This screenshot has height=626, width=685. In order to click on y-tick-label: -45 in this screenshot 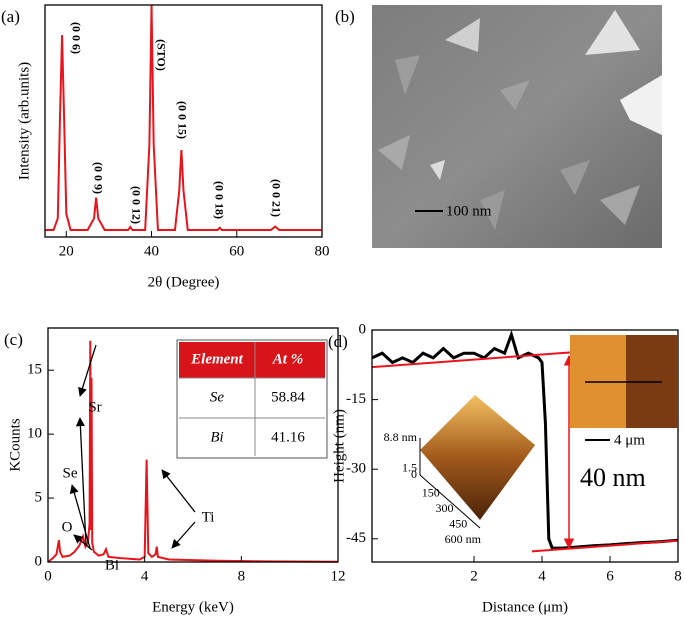, I will do `click(356, 538)`.